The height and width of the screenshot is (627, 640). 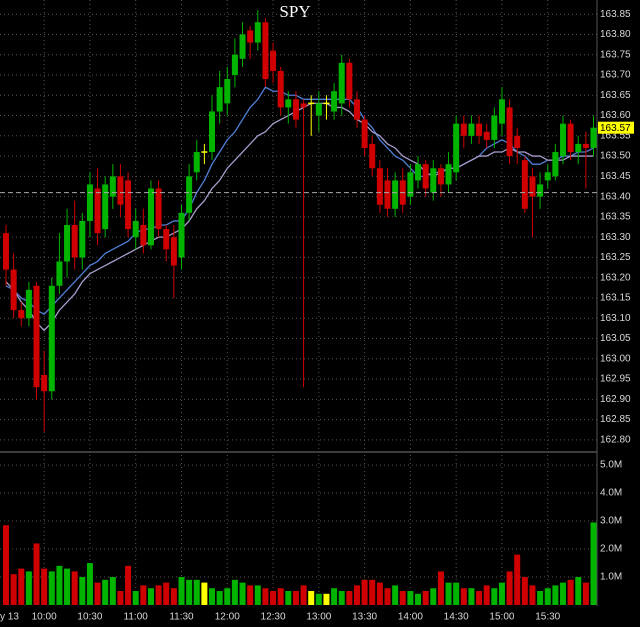 I want to click on chart-title: SPY, so click(x=294, y=11).